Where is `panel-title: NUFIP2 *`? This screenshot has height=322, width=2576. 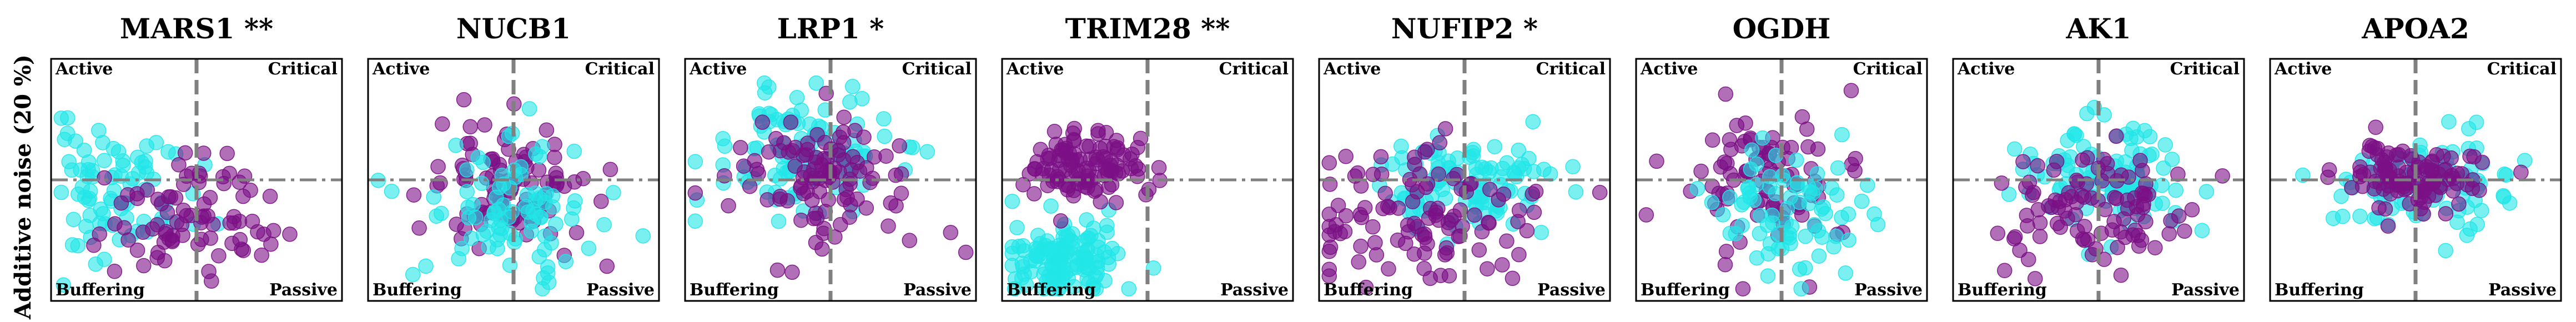
panel-title: NUFIP2 * is located at coordinates (1465, 29).